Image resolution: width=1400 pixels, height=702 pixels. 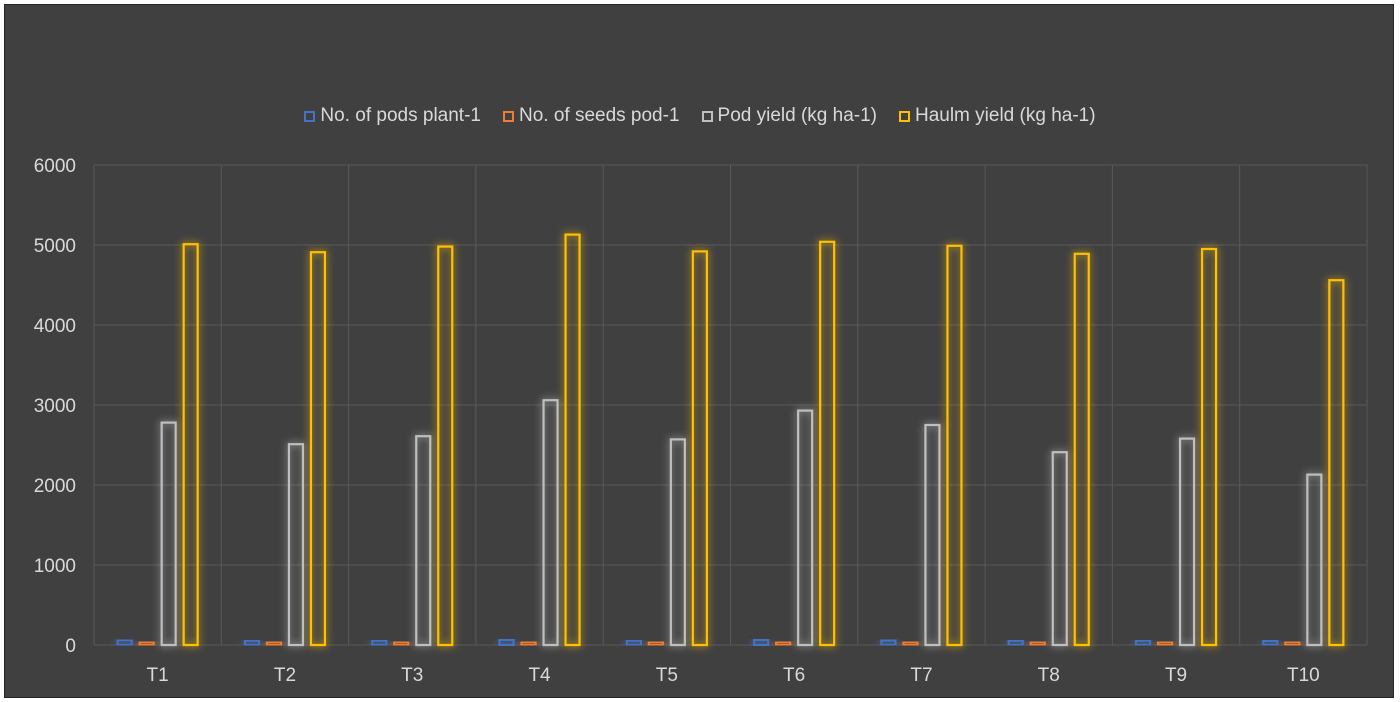 What do you see at coordinates (1303, 675) in the screenshot?
I see `x-tick-label: T10` at bounding box center [1303, 675].